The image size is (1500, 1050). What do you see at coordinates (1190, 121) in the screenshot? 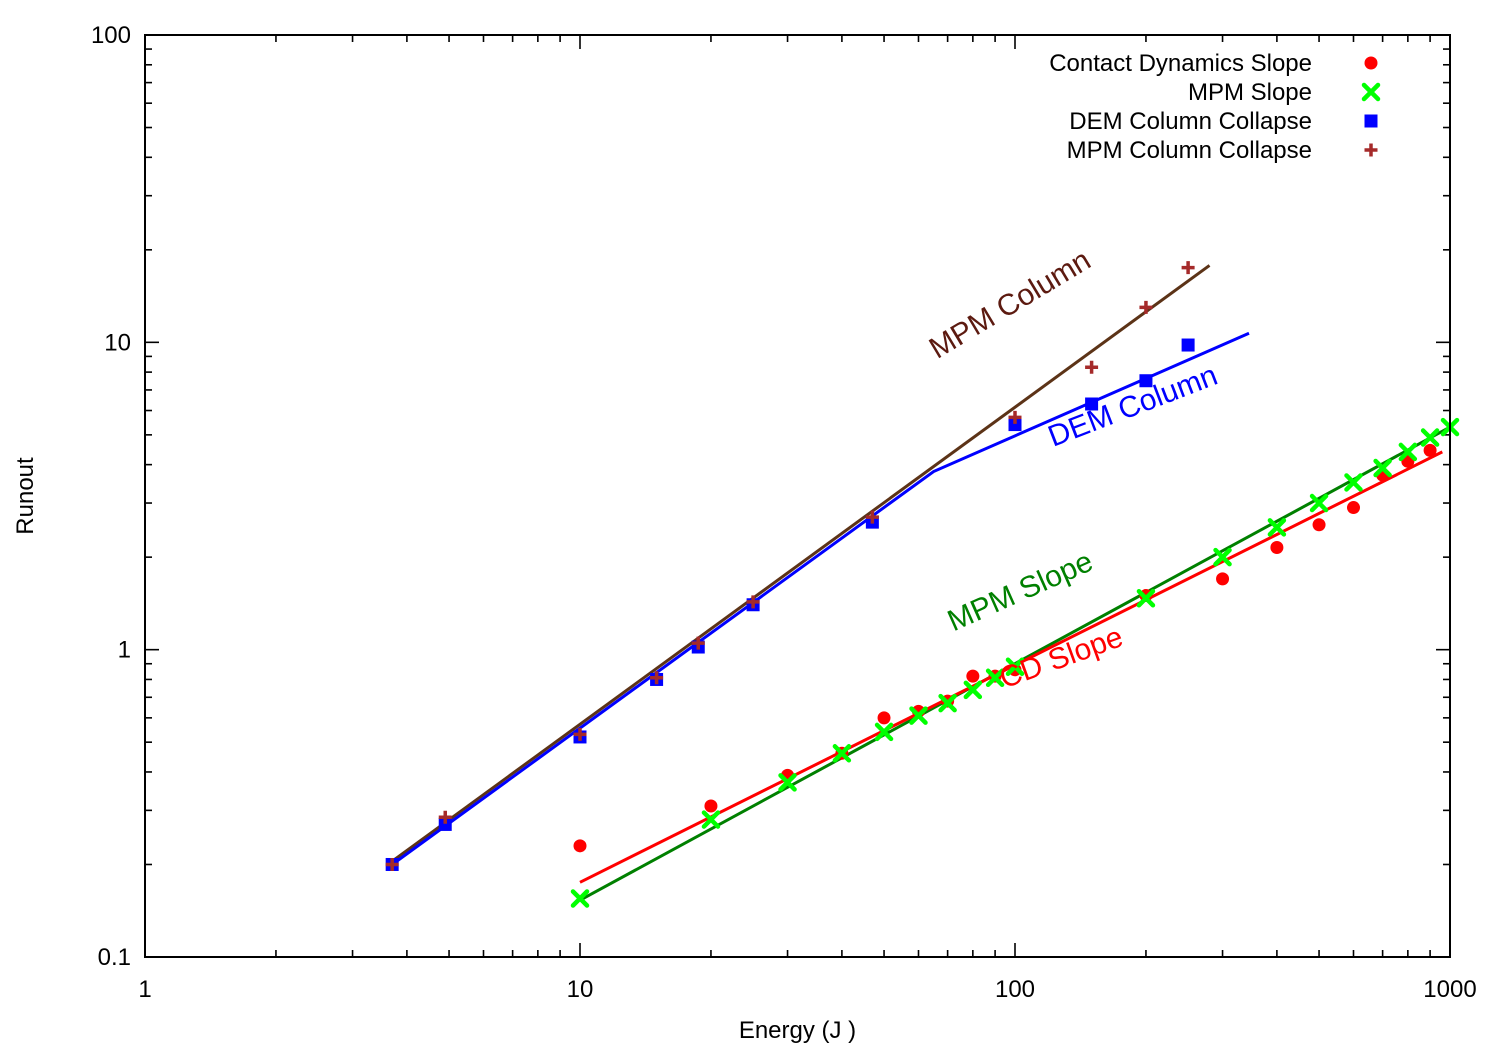
I see `legend-label-dem-column-collapse: DEM Column Collapse` at bounding box center [1190, 121].